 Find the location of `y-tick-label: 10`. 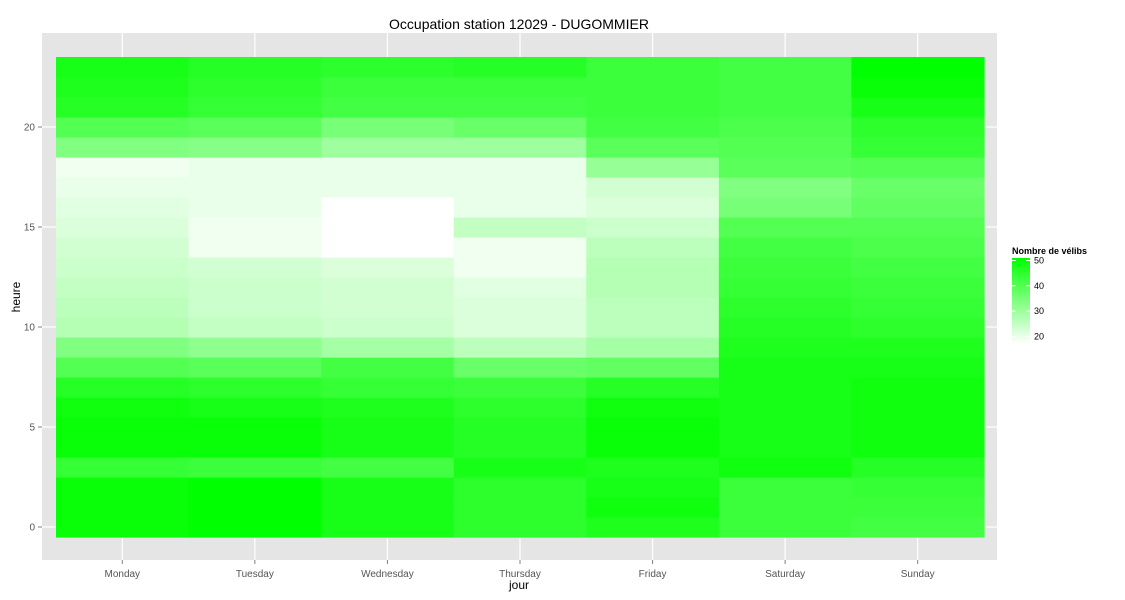

y-tick-label: 10 is located at coordinates (30, 328).